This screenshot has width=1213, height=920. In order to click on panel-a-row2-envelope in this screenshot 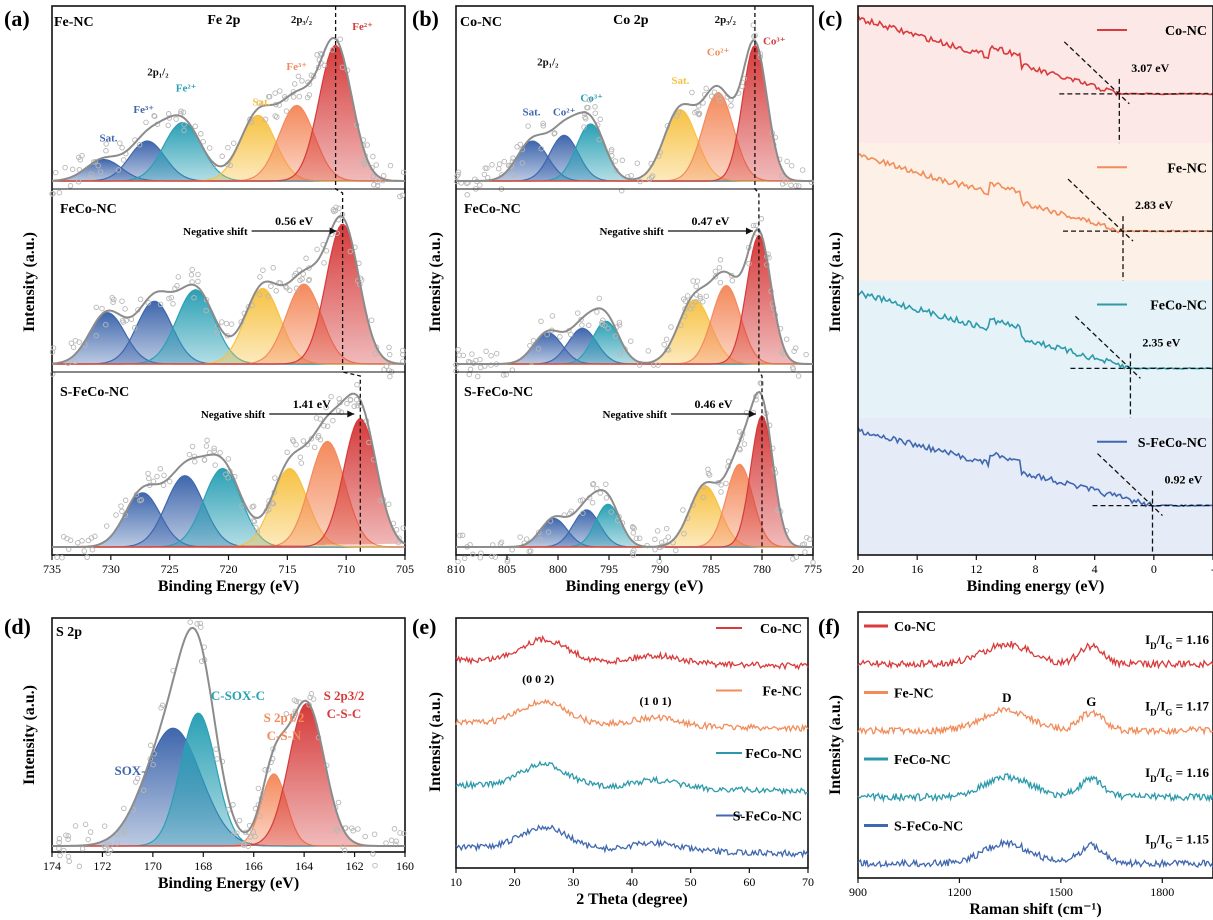, I will do `click(229, 470)`.